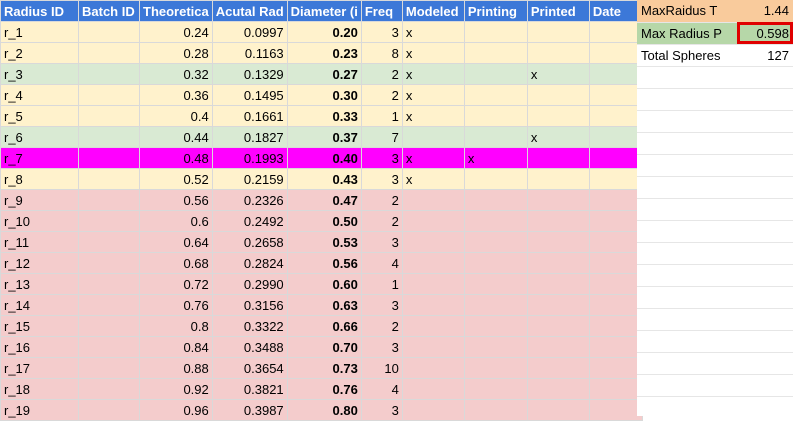 The width and height of the screenshot is (793, 421). I want to click on cell-diameter: 0.76, so click(324, 389).